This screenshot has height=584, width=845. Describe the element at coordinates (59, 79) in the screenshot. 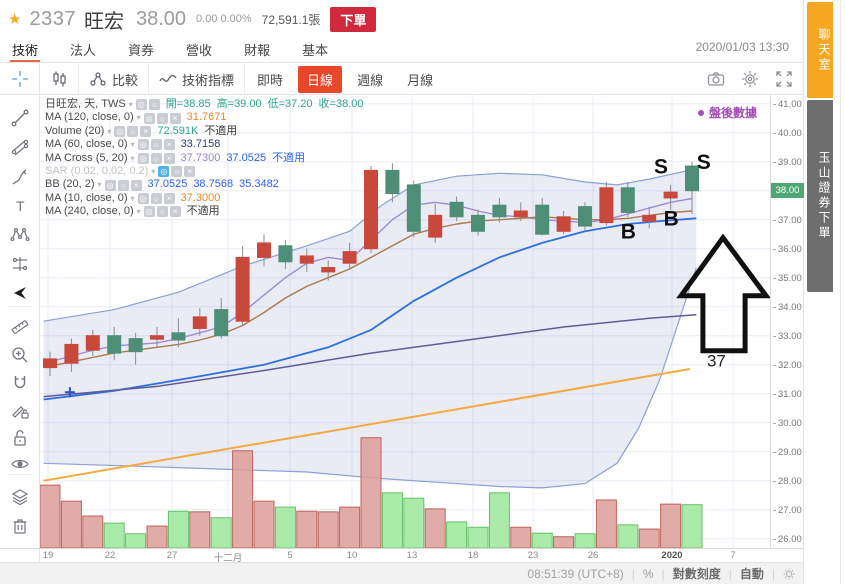

I see `chart-style-button` at that location.